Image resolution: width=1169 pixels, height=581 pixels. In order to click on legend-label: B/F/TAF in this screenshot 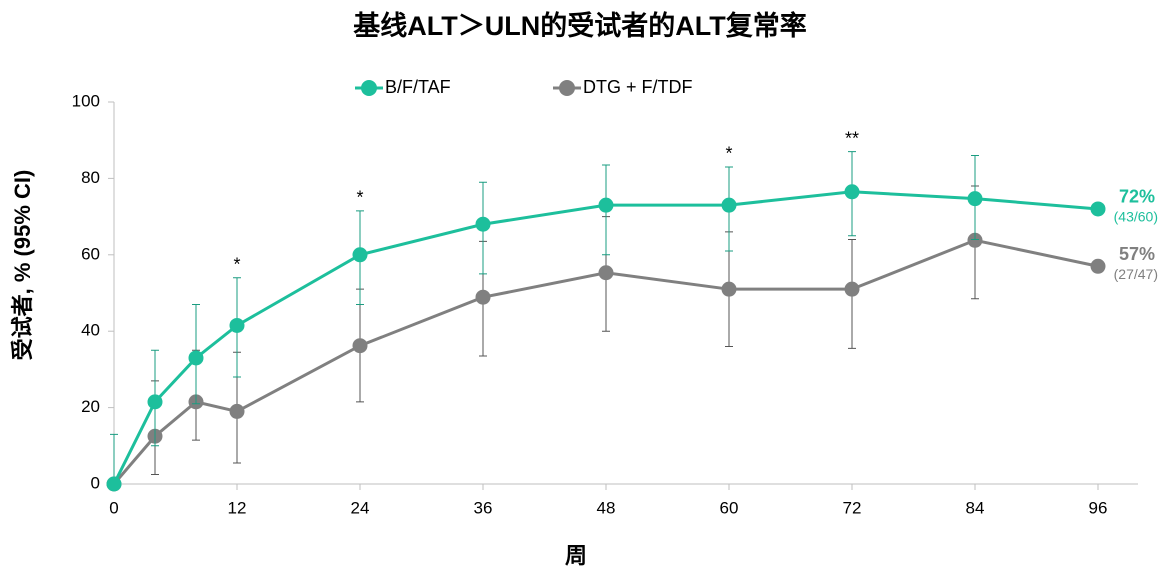, I will do `click(418, 87)`.